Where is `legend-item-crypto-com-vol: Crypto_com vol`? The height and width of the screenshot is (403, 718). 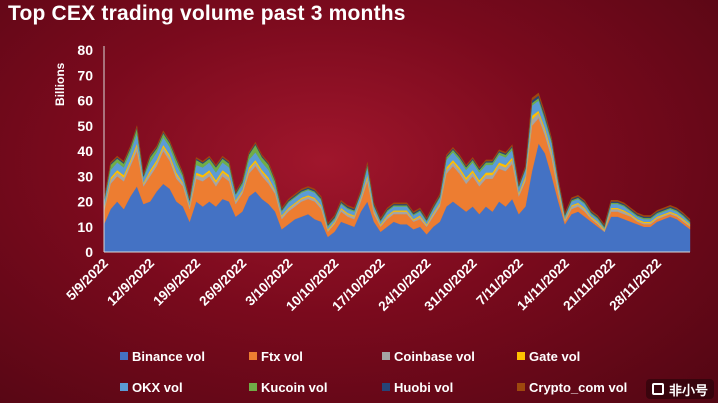
legend-item-crypto-com-vol: Crypto_com vol is located at coordinates (572, 387).